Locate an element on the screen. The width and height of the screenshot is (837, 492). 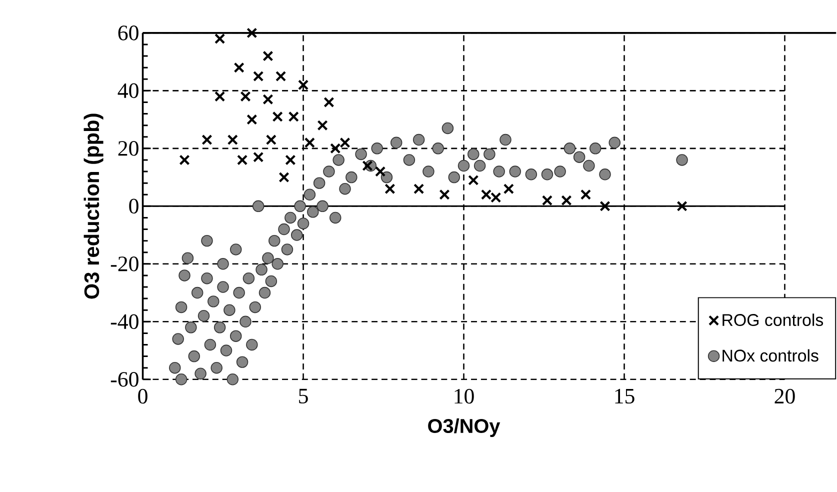
x-tick-label: 10 is located at coordinates (464, 396).